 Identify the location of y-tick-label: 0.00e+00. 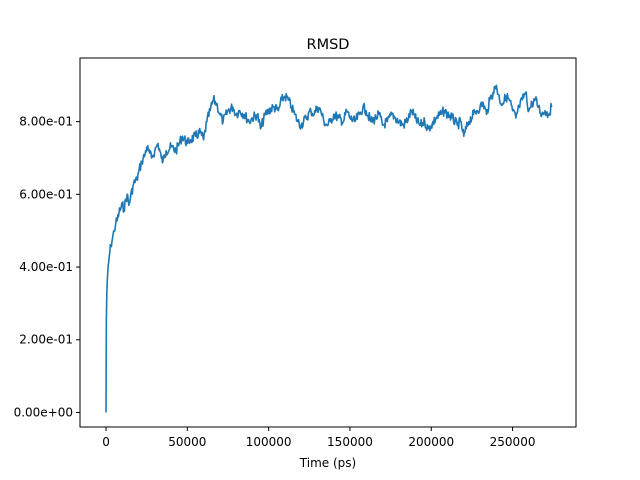
(43, 412).